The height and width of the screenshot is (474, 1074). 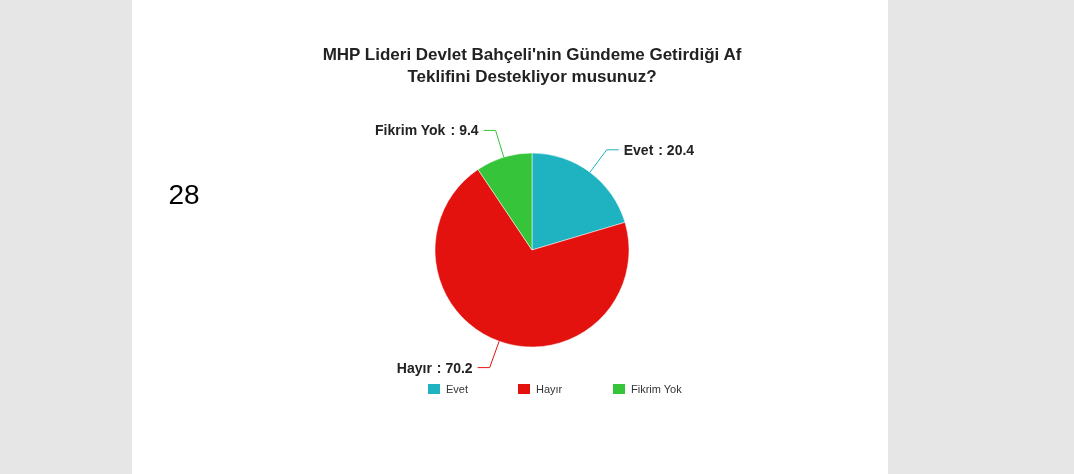 I want to click on data-label: : 20.4, so click(x=676, y=149).